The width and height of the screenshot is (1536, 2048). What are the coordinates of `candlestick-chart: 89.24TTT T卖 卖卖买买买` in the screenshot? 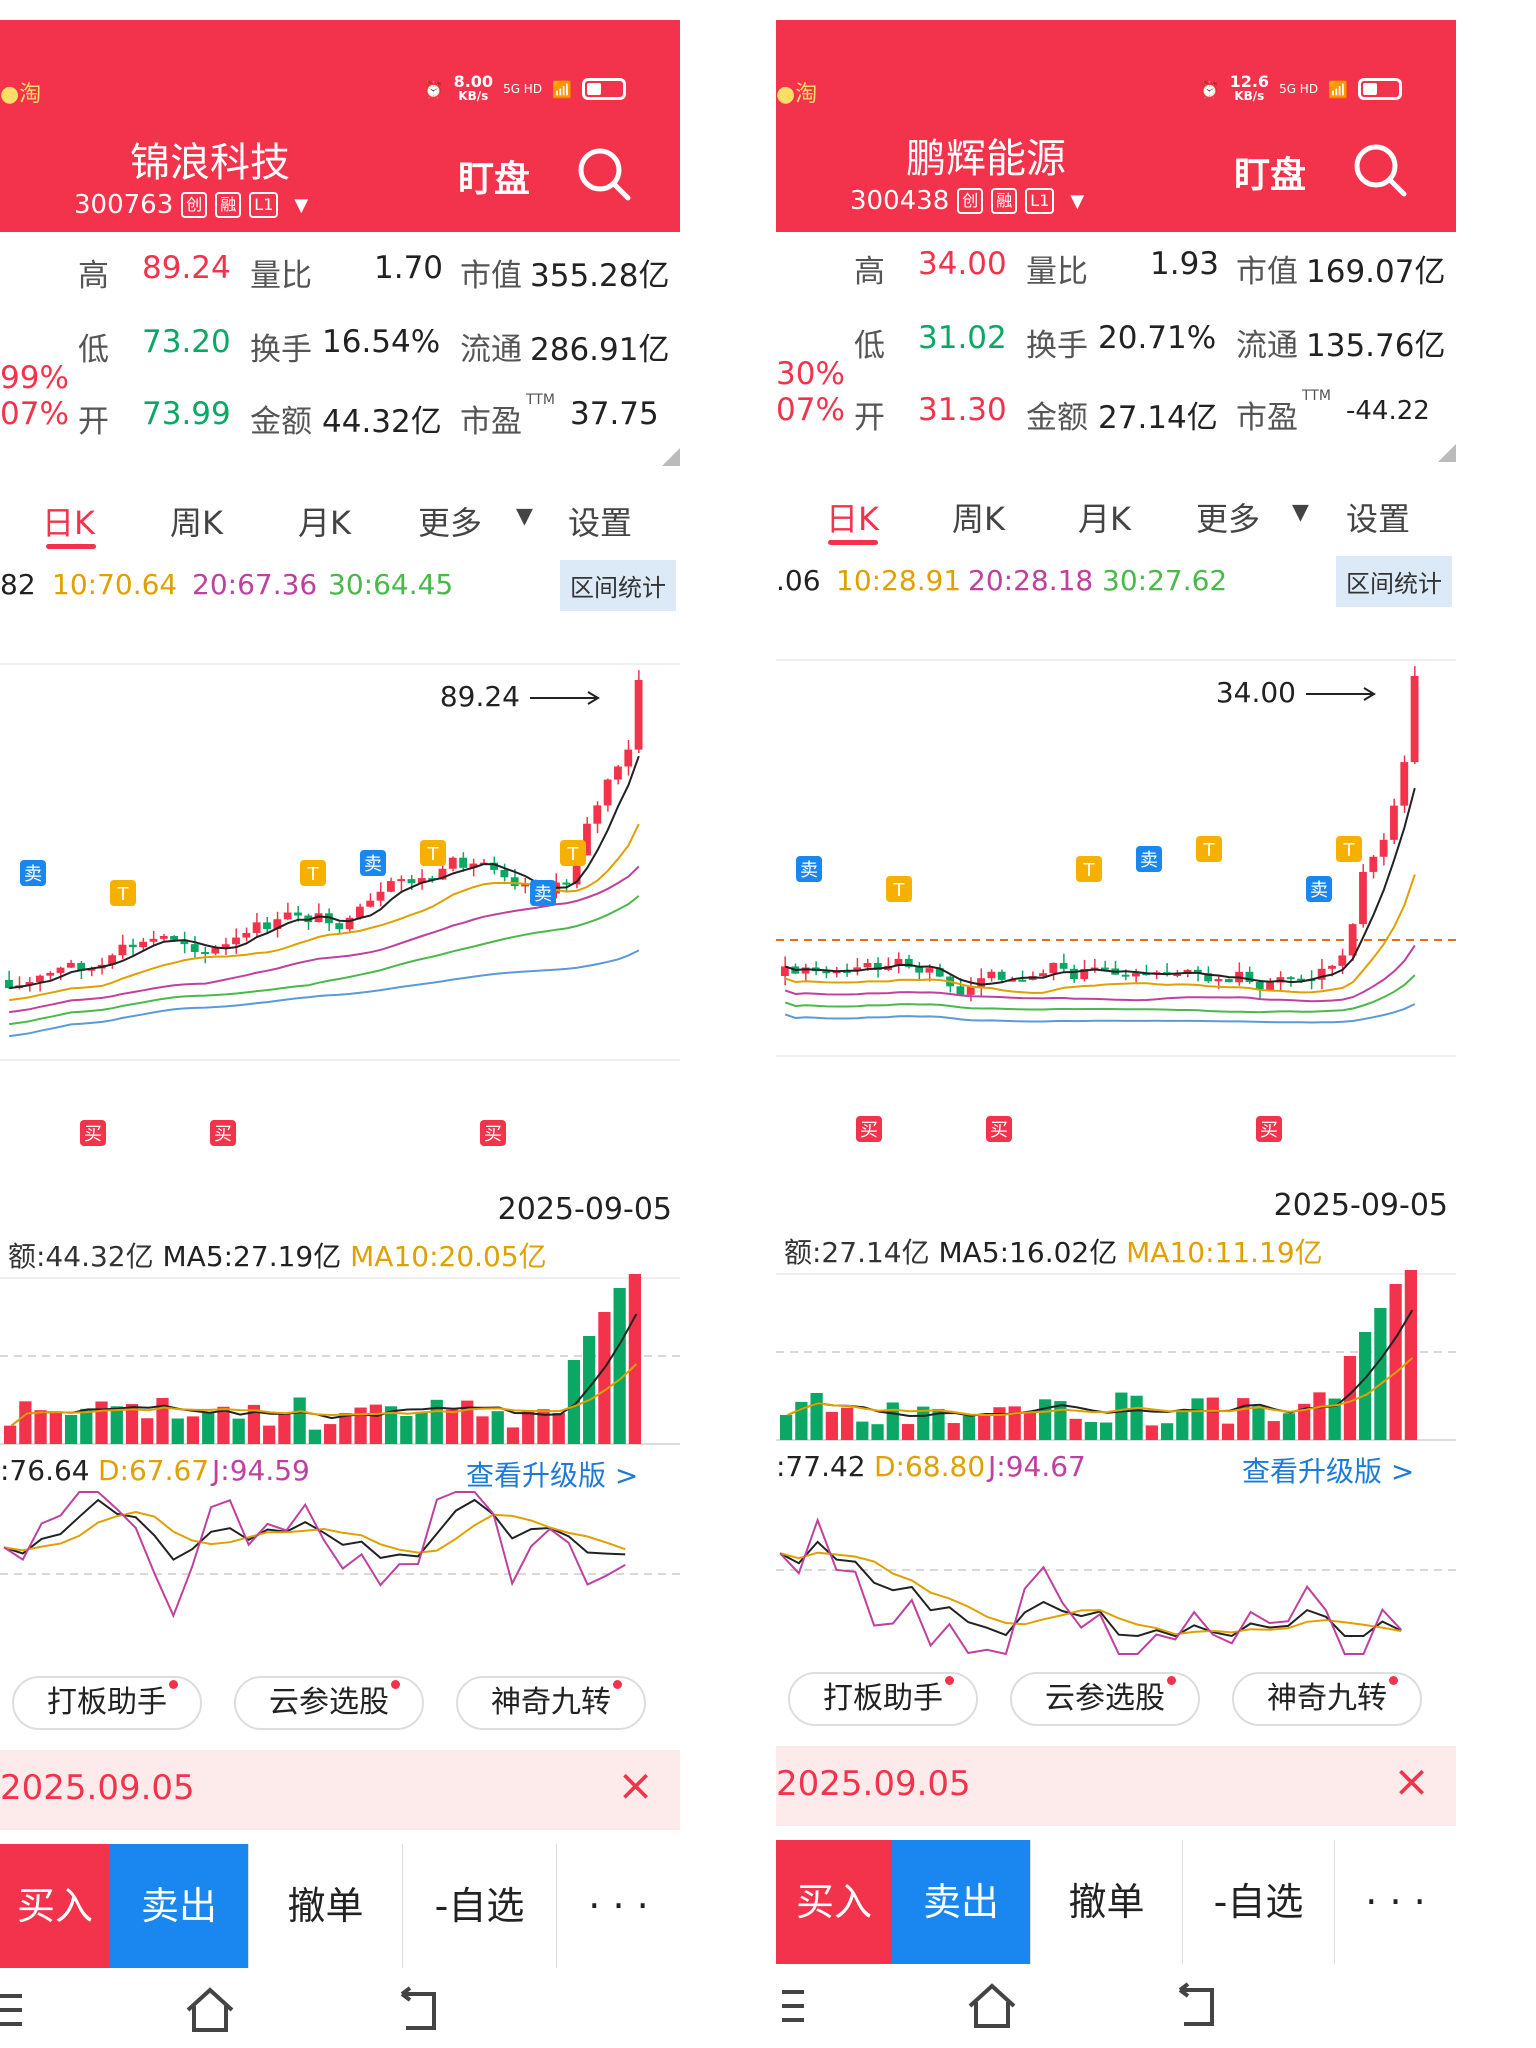 It's located at (340, 920).